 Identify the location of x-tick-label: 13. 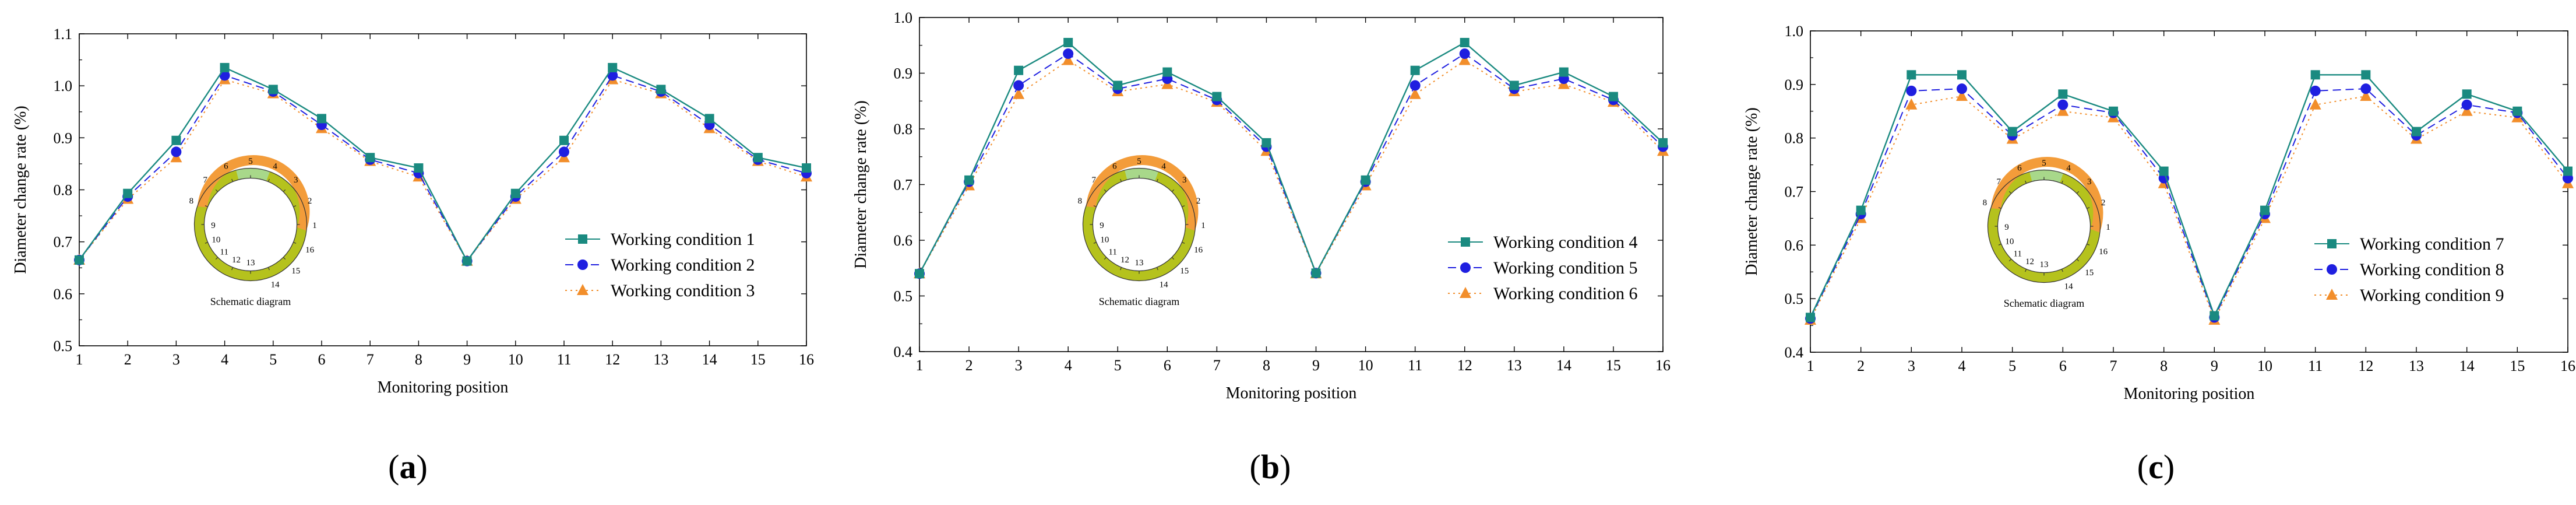
(2416, 365).